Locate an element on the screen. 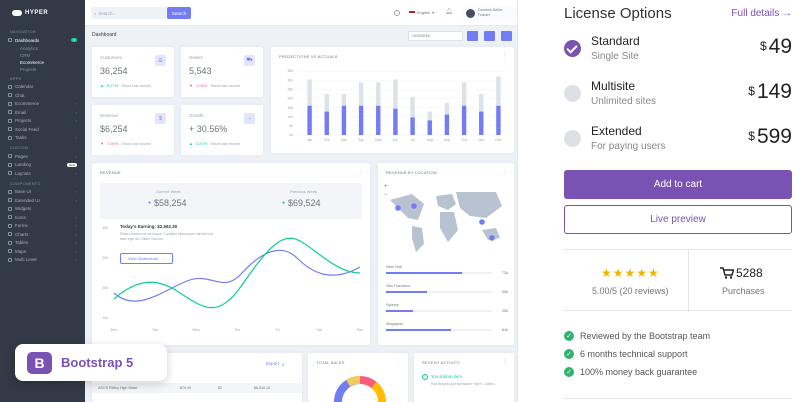 The height and width of the screenshot is (402, 800). language-selector: English ▾ is located at coordinates (421, 12).